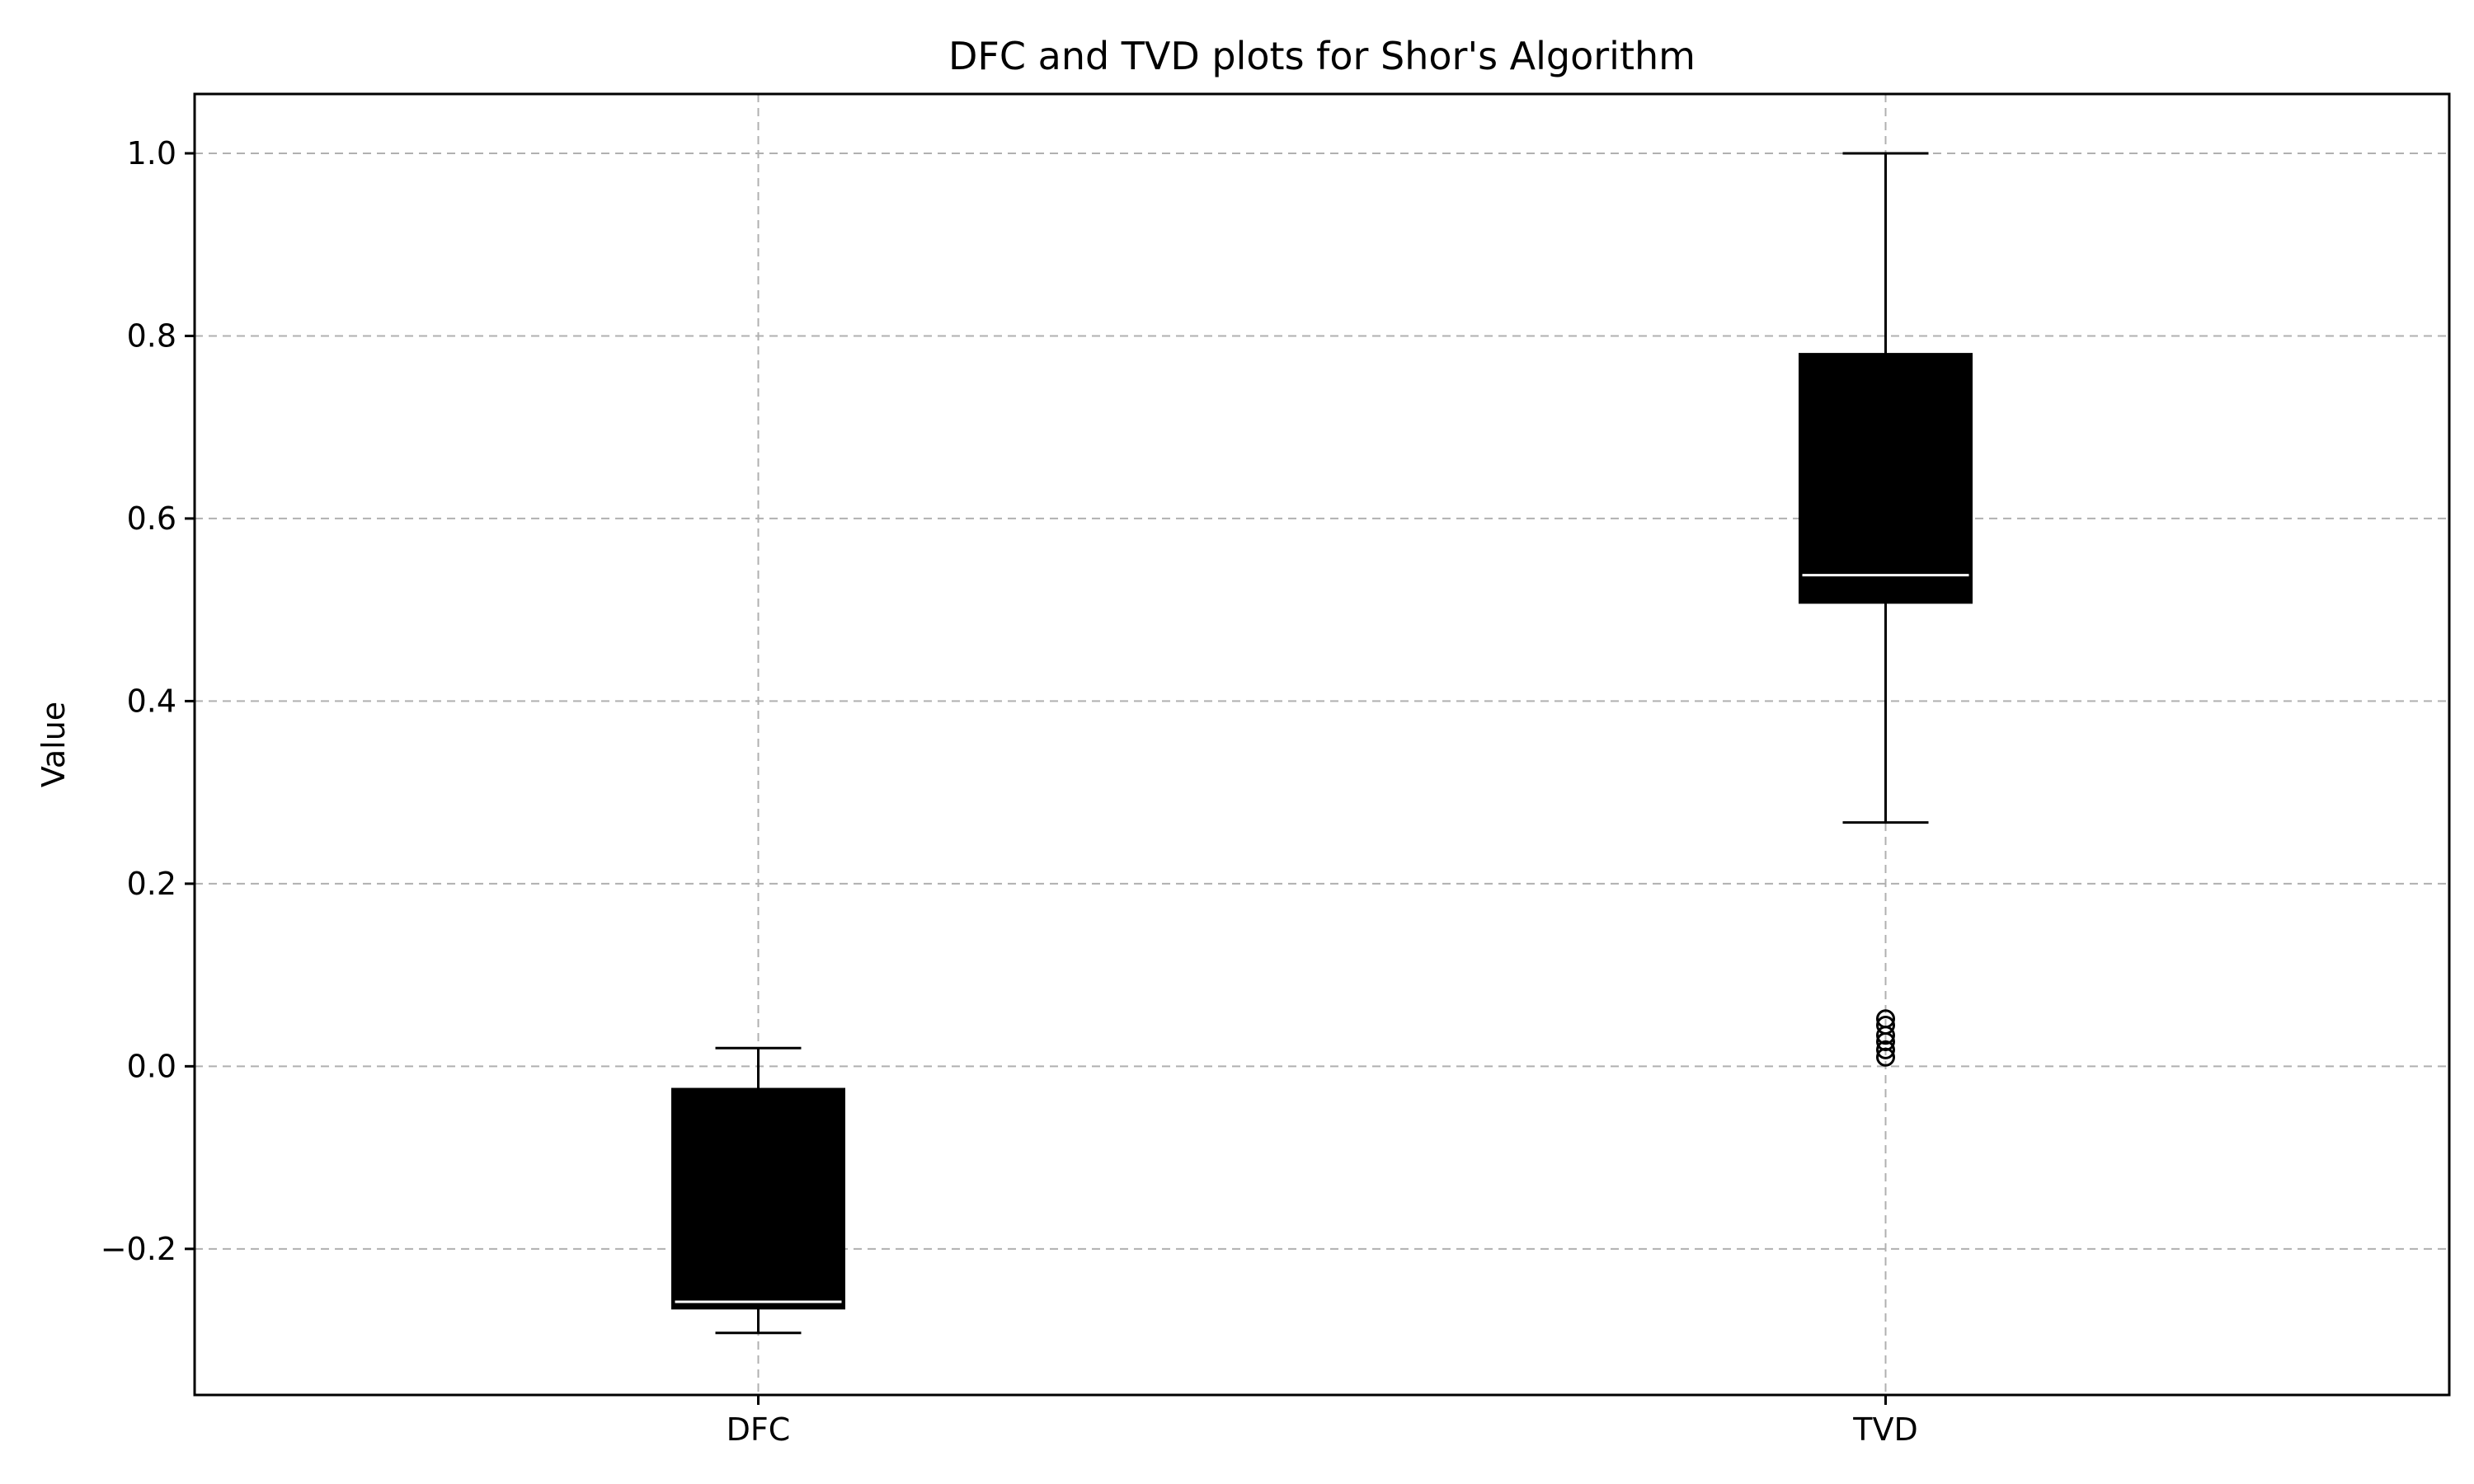  What do you see at coordinates (759, 1429) in the screenshot?
I see `x-tick-label: DFC` at bounding box center [759, 1429].